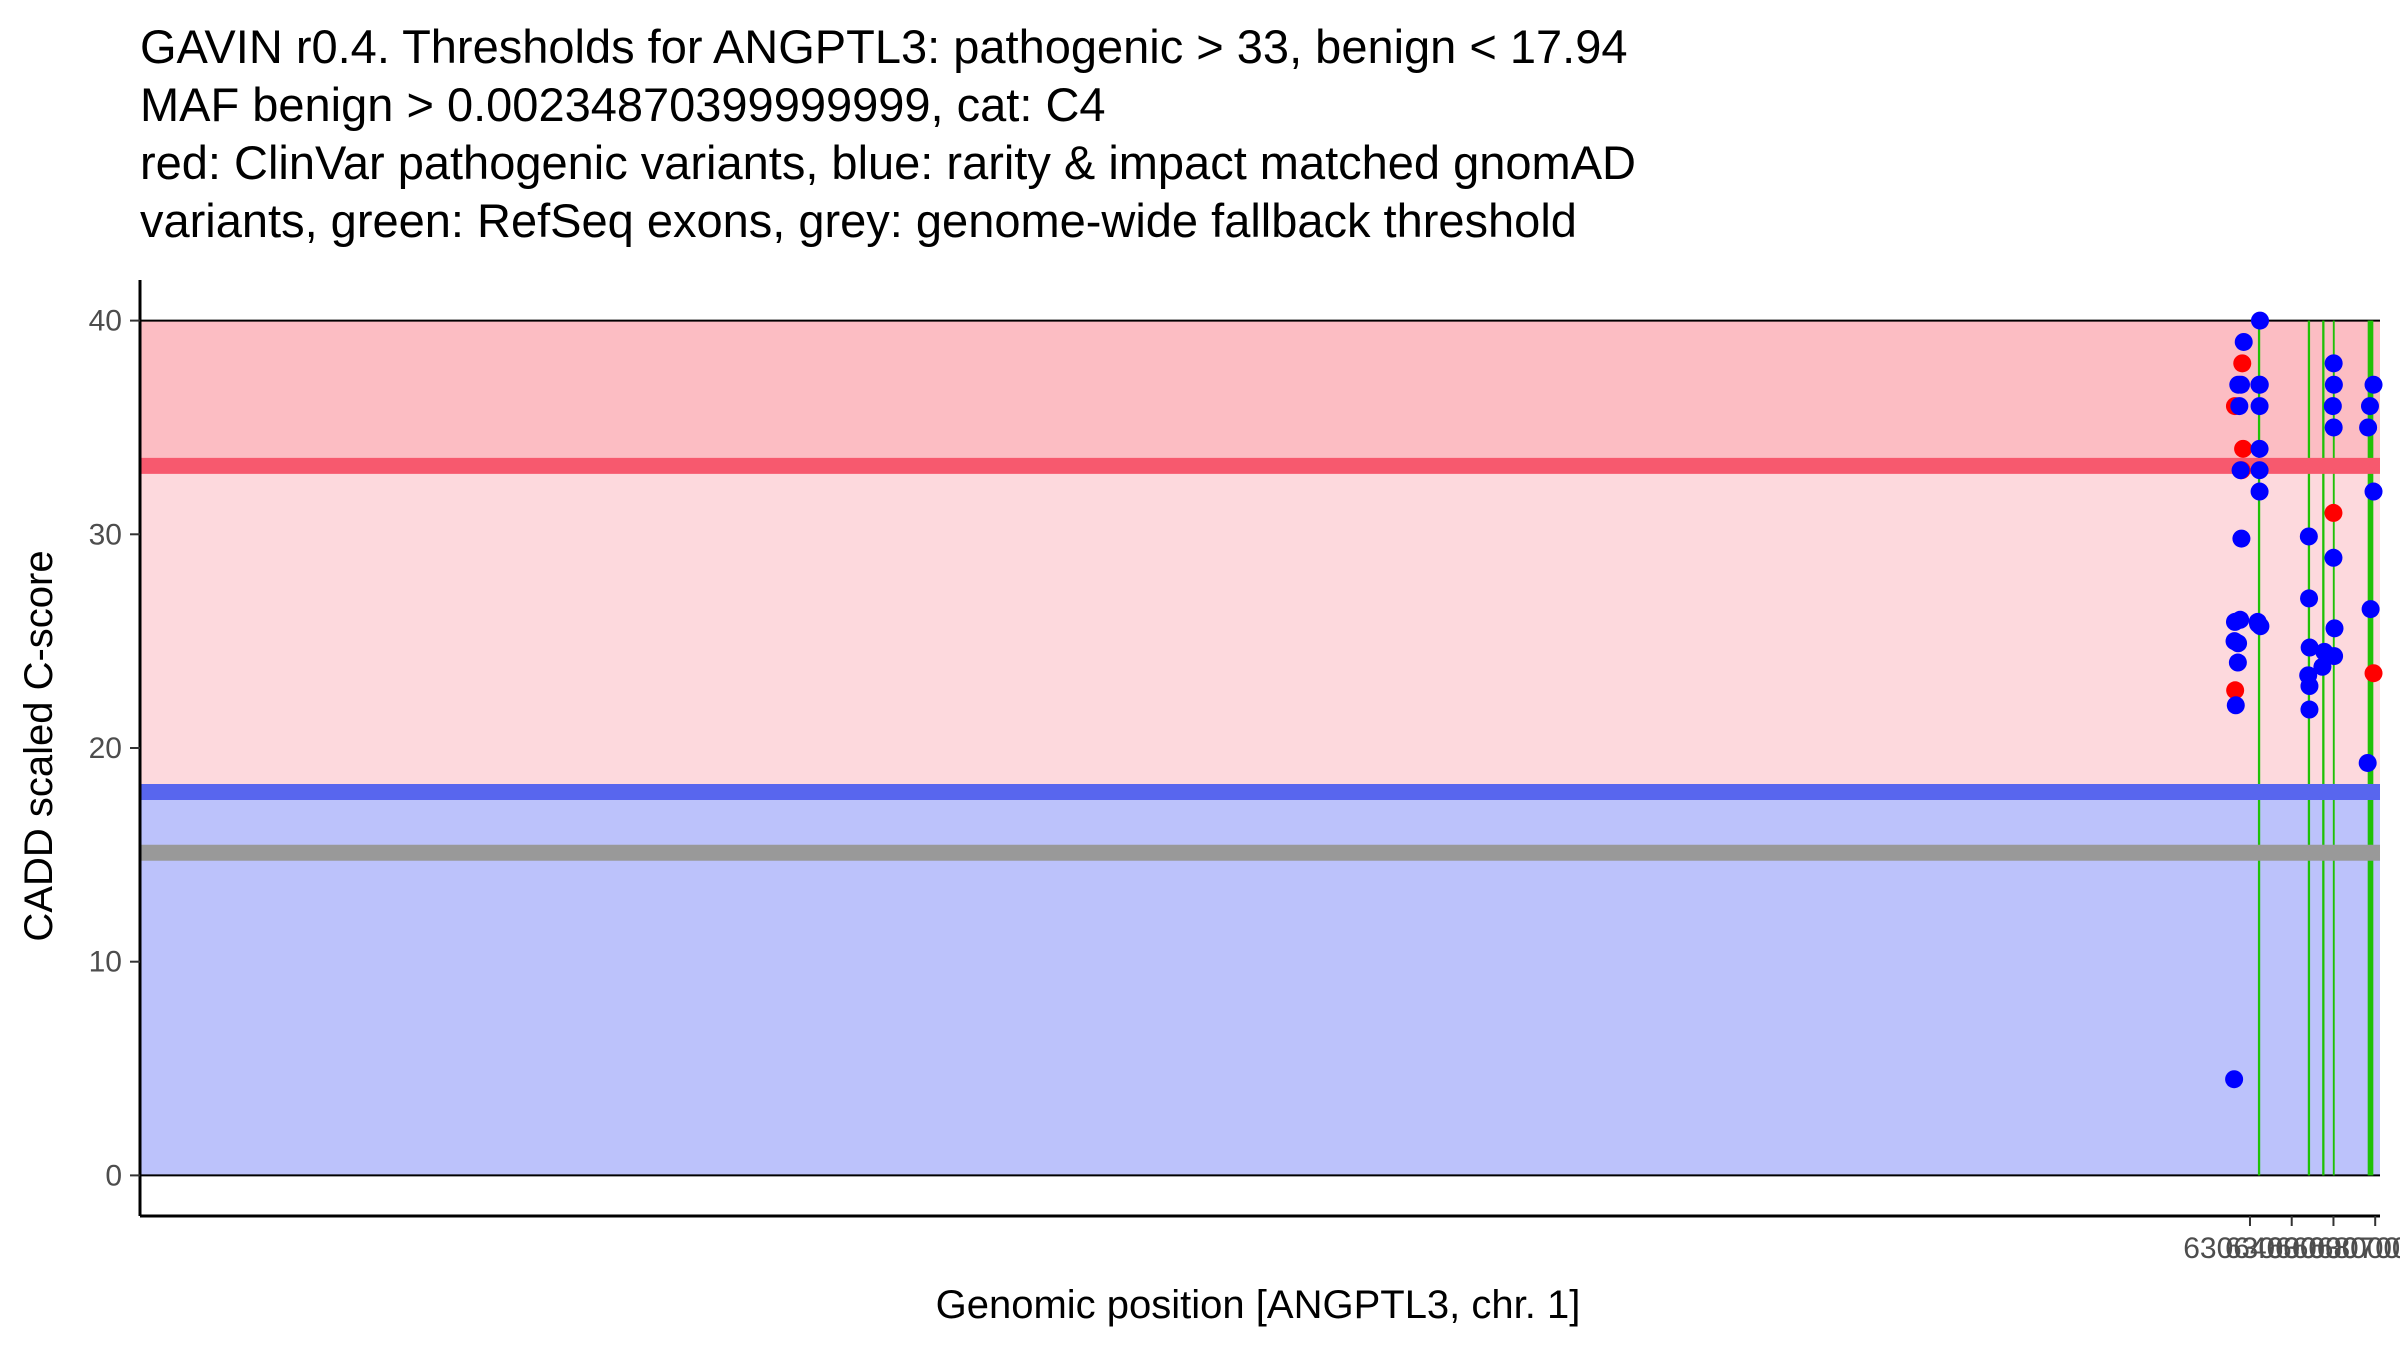 This screenshot has width=2400, height=1350. Describe the element at coordinates (2315, 748) in the screenshot. I see `exon-bars` at that location.